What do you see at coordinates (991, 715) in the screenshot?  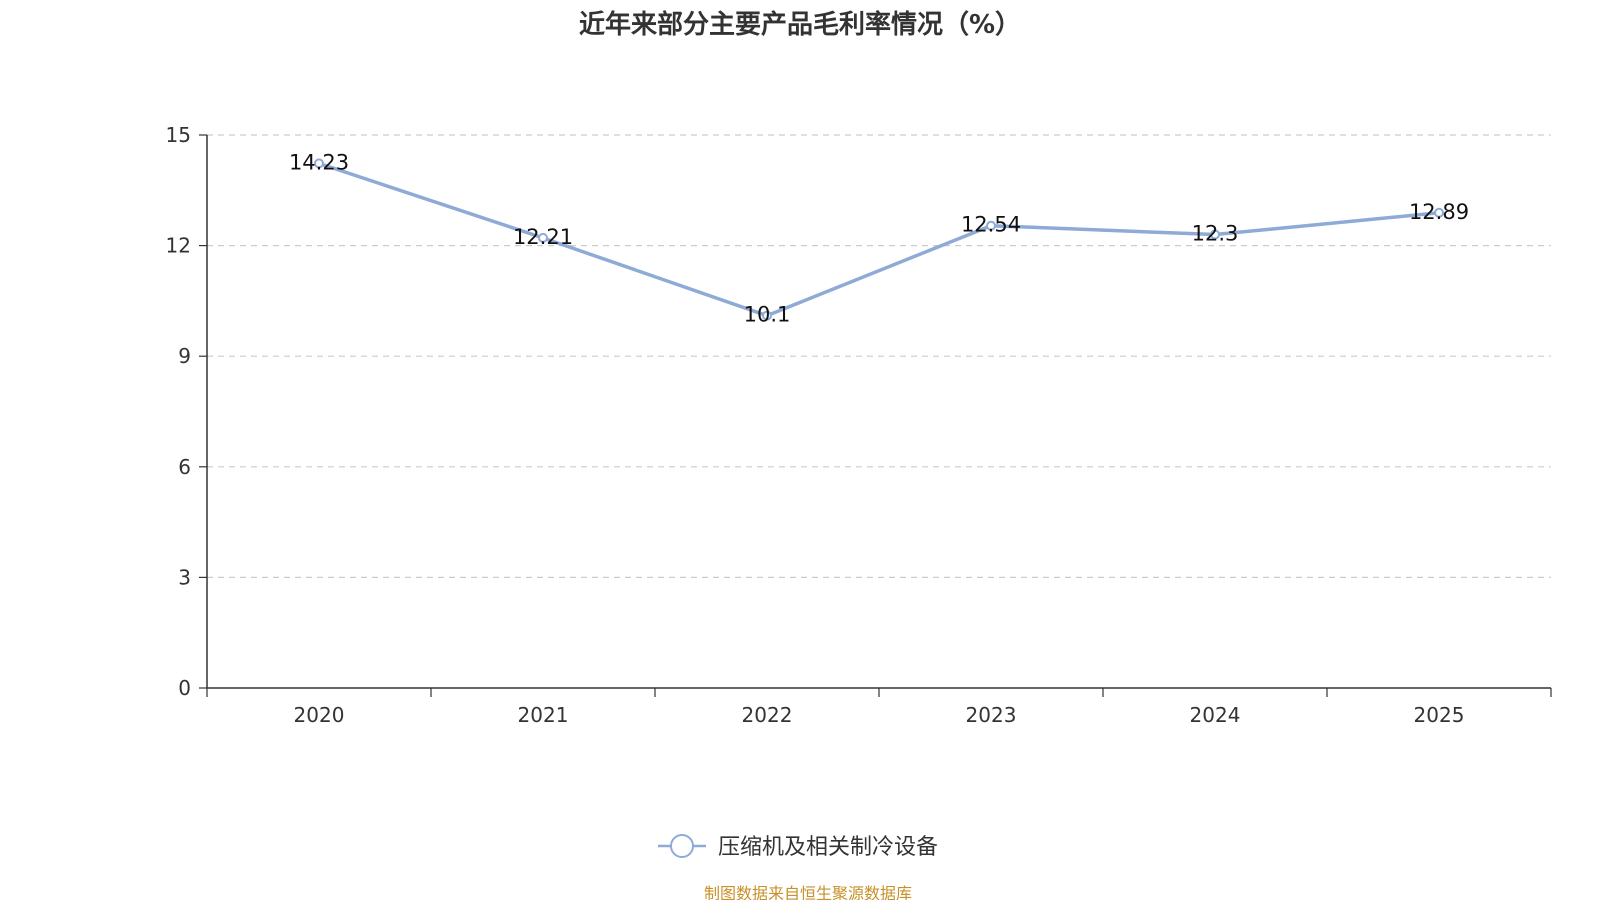 I see `x-tick-label: 2023` at bounding box center [991, 715].